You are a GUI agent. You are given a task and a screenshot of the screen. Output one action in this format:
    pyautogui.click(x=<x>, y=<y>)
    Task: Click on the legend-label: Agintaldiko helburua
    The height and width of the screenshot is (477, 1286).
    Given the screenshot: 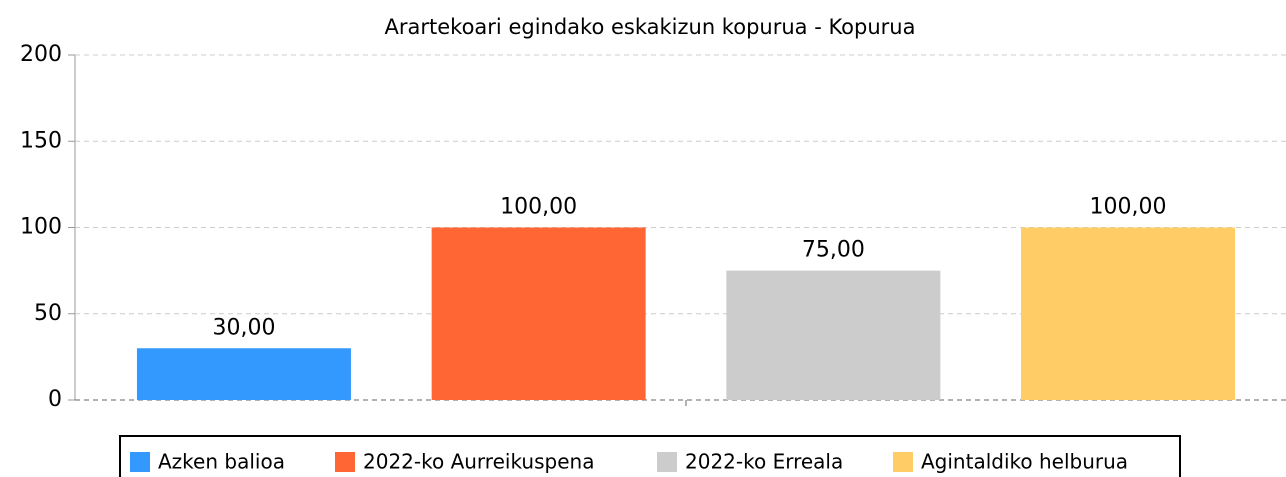 What is the action you would take?
    pyautogui.click(x=1024, y=462)
    